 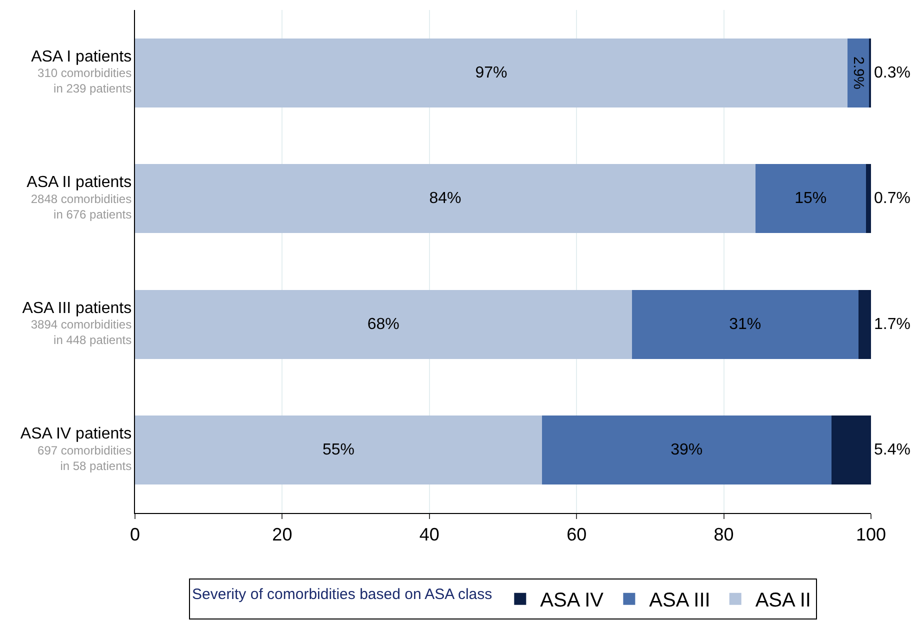 I want to click on y-tick-label: ASA II patients 2848 comorbidities in 676 patients, so click(x=79, y=198).